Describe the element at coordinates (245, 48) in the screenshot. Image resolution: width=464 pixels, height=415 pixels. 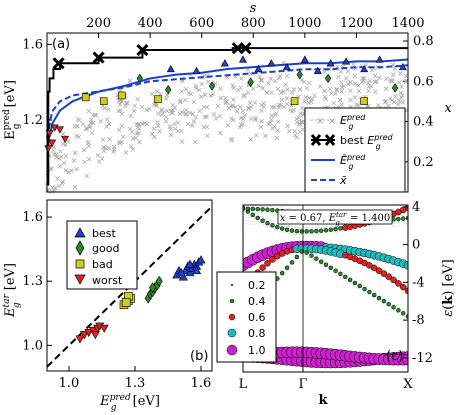
I see `a-best-marker` at that location.